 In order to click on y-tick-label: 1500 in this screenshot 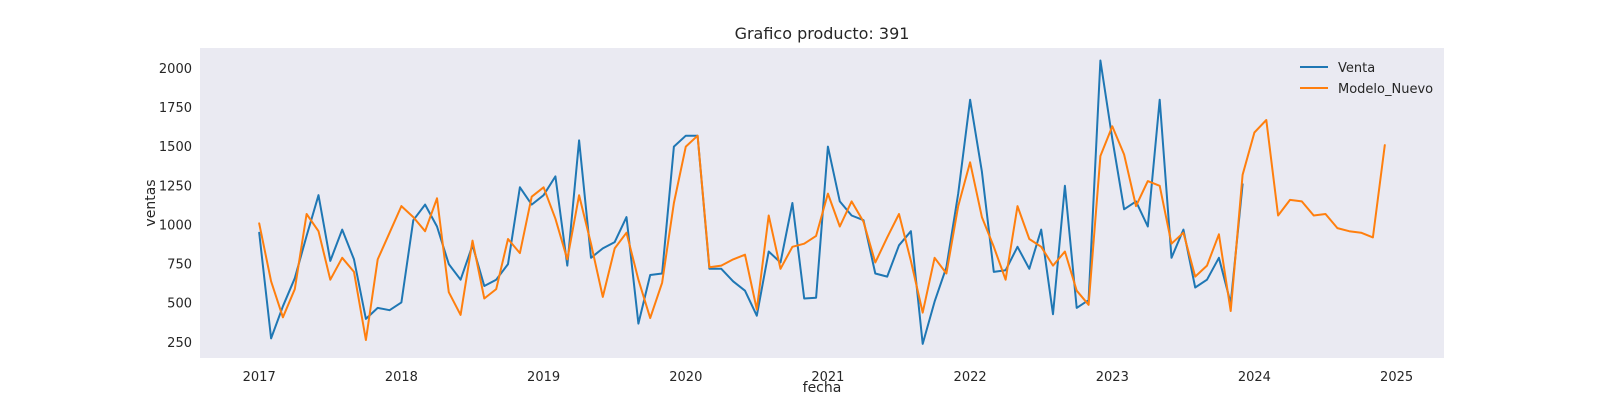, I will do `click(175, 147)`.